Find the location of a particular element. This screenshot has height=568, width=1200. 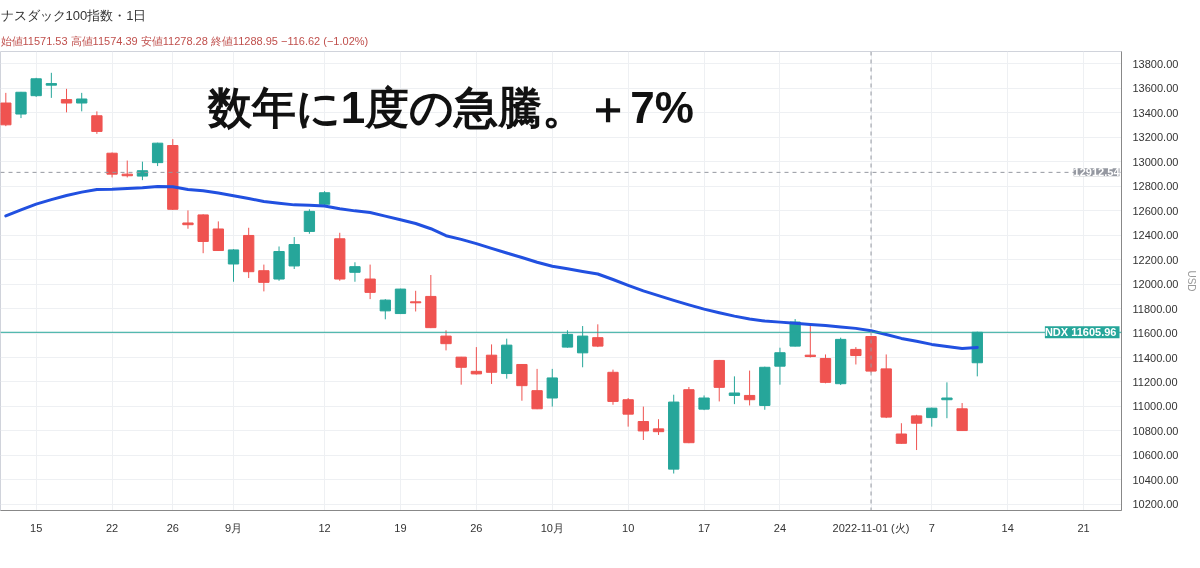

y-tick-label: 12200.00 is located at coordinates (1155, 259).